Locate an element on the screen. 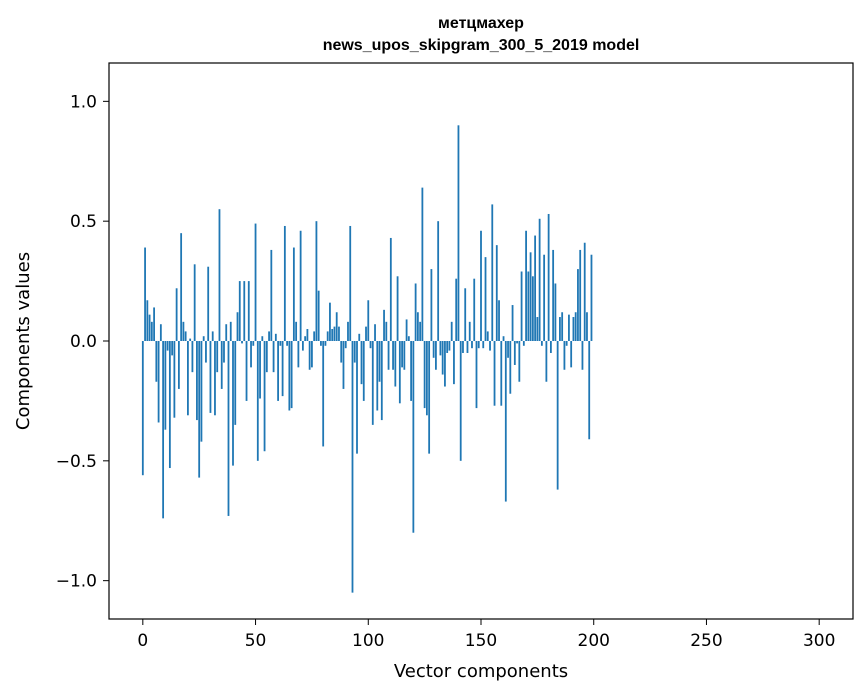 This screenshot has height=696, width=867. x-tick-label: 200 is located at coordinates (594, 641).